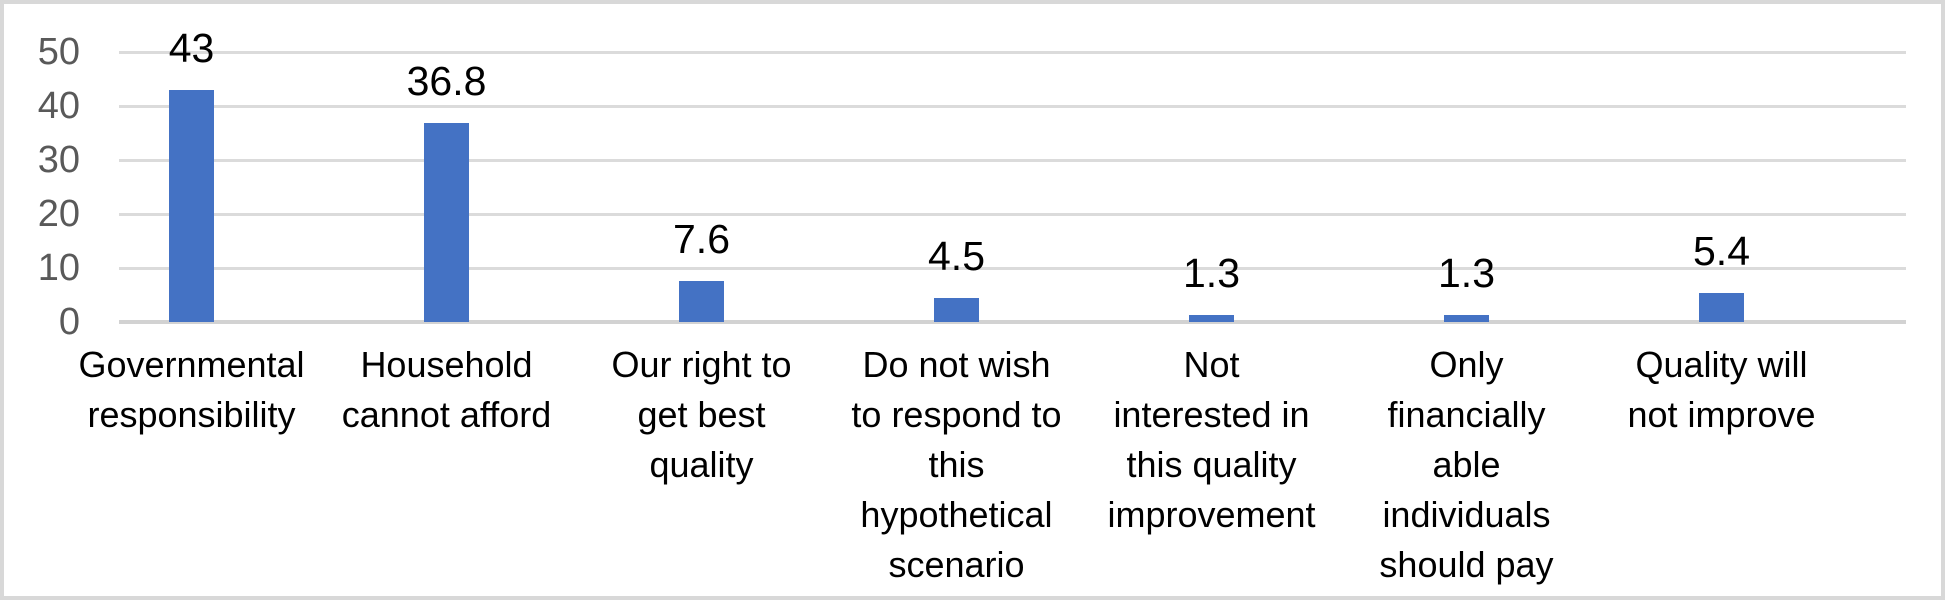 The height and width of the screenshot is (600, 1945). What do you see at coordinates (191, 47) in the screenshot?
I see `bar-value-label: 43` at bounding box center [191, 47].